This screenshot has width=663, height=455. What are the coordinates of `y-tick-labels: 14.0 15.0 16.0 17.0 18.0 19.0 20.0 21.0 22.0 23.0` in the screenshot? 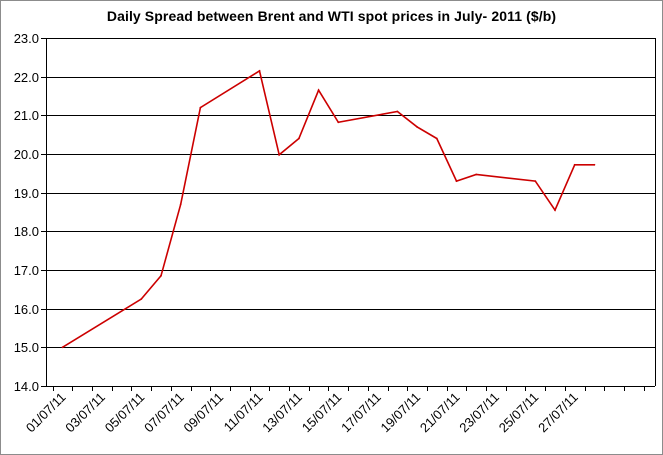 It's located at (26, 212).